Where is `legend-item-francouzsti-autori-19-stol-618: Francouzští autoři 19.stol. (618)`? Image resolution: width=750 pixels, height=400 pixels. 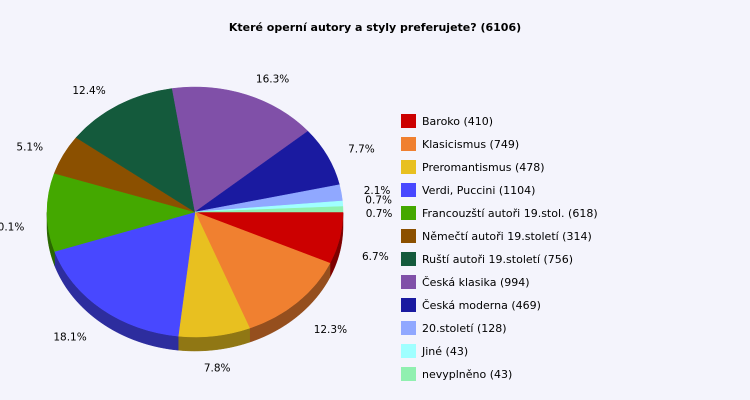 legend-item-francouzsti-autori-19-stol-618: Francouzští autoři 19.stol. (618) is located at coordinates (499, 213).